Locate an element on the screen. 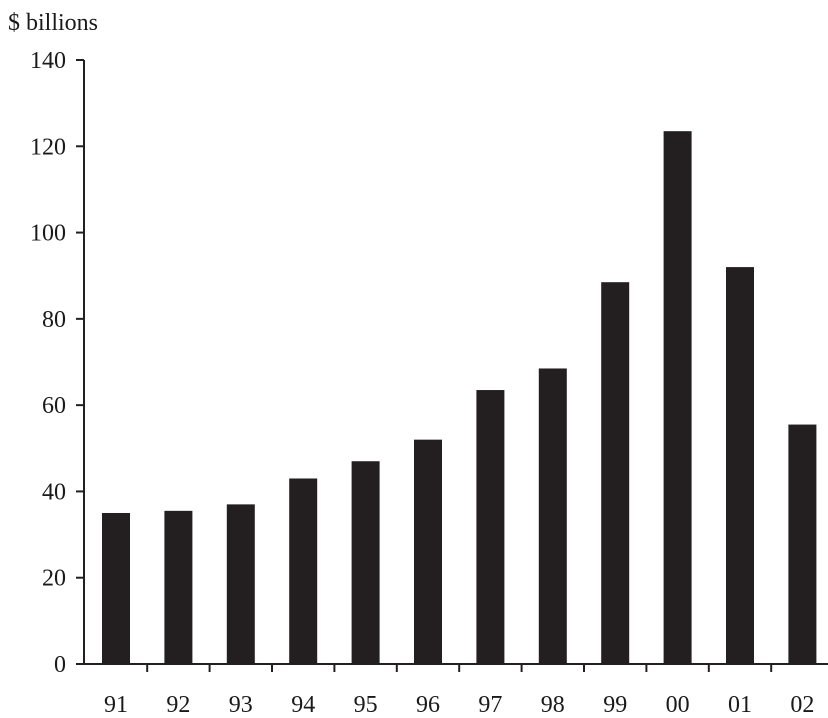 This screenshot has width=828, height=718. x-tick-label: 00 is located at coordinates (678, 705).